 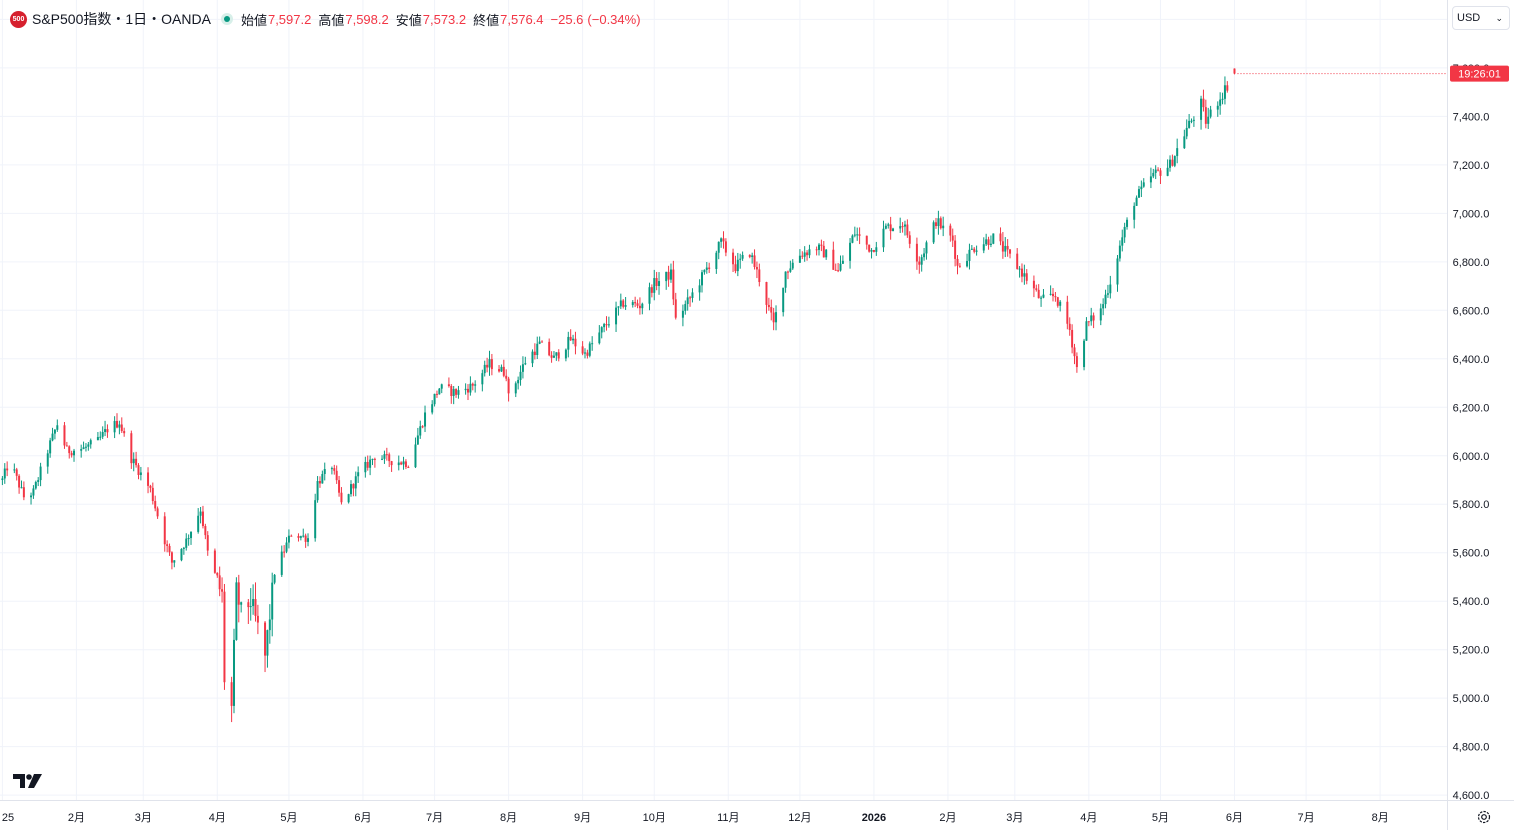 I want to click on tradingview-logo-icon, so click(x=28, y=781).